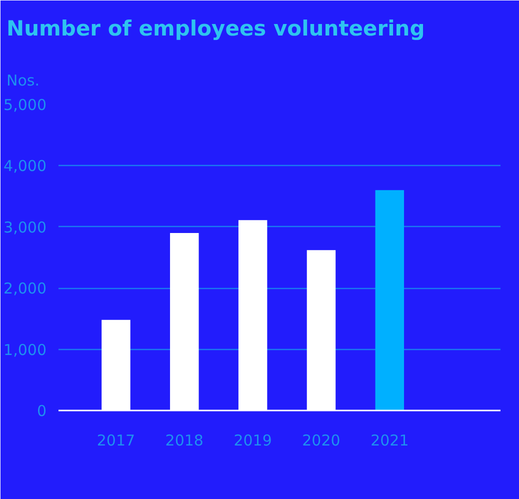  I want to click on x-tick-label: 2021, so click(389, 441).